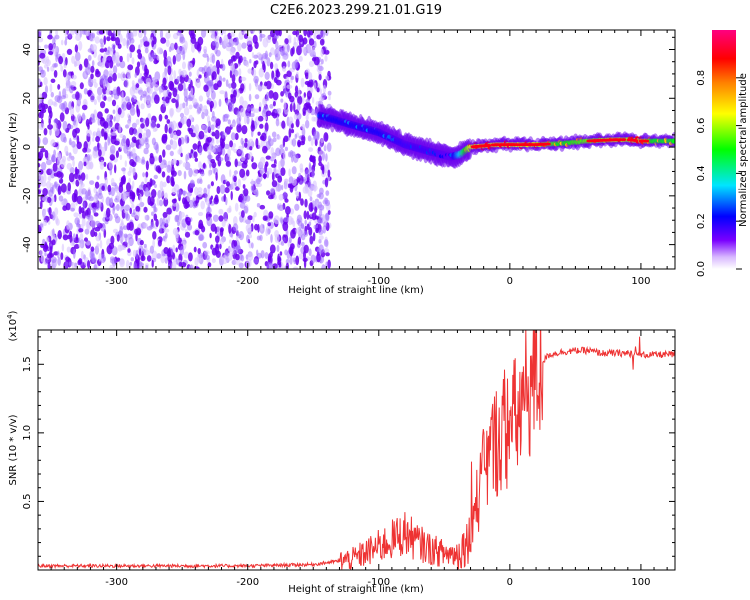 The image size is (750, 600). What do you see at coordinates (247, 582) in the screenshot?
I see `x-tick-label: -200` at bounding box center [247, 582].